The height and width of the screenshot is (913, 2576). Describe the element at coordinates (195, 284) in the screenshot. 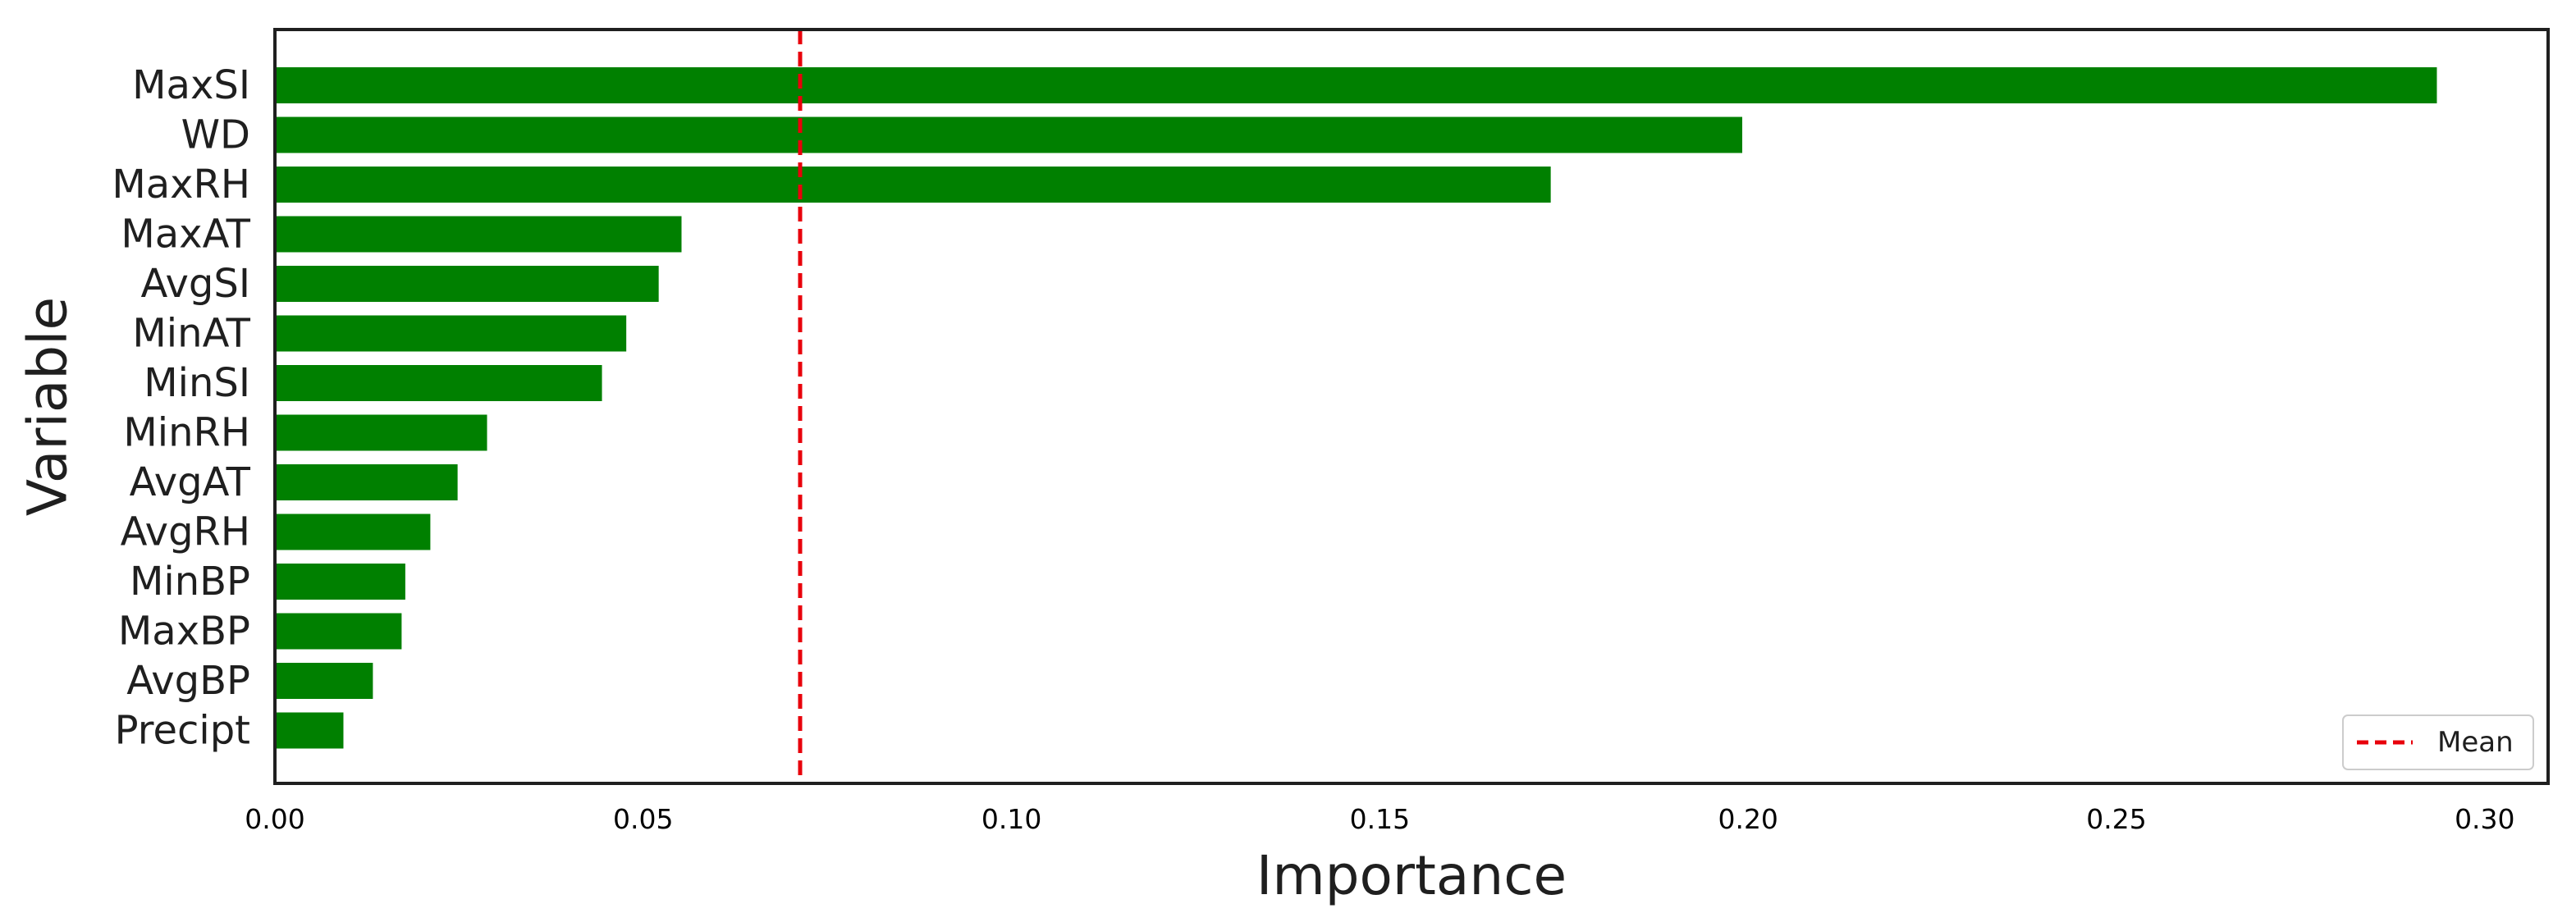

I see `y-tick-label-avgsi: AvgSI` at that location.